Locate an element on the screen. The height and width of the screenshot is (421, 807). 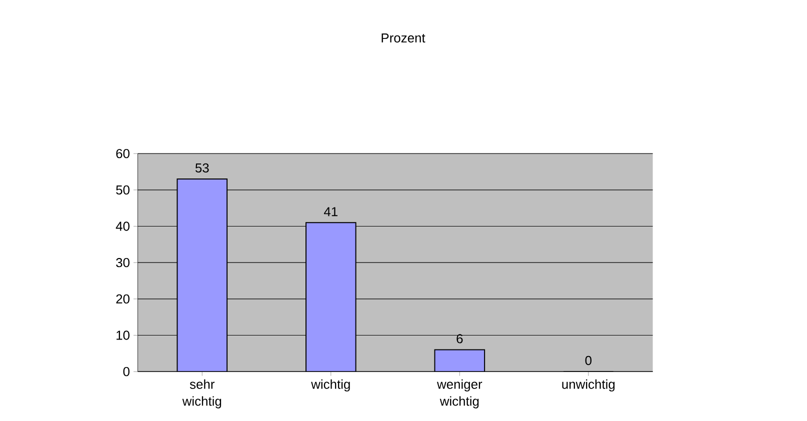
y-tick-label: 60 is located at coordinates (123, 153).